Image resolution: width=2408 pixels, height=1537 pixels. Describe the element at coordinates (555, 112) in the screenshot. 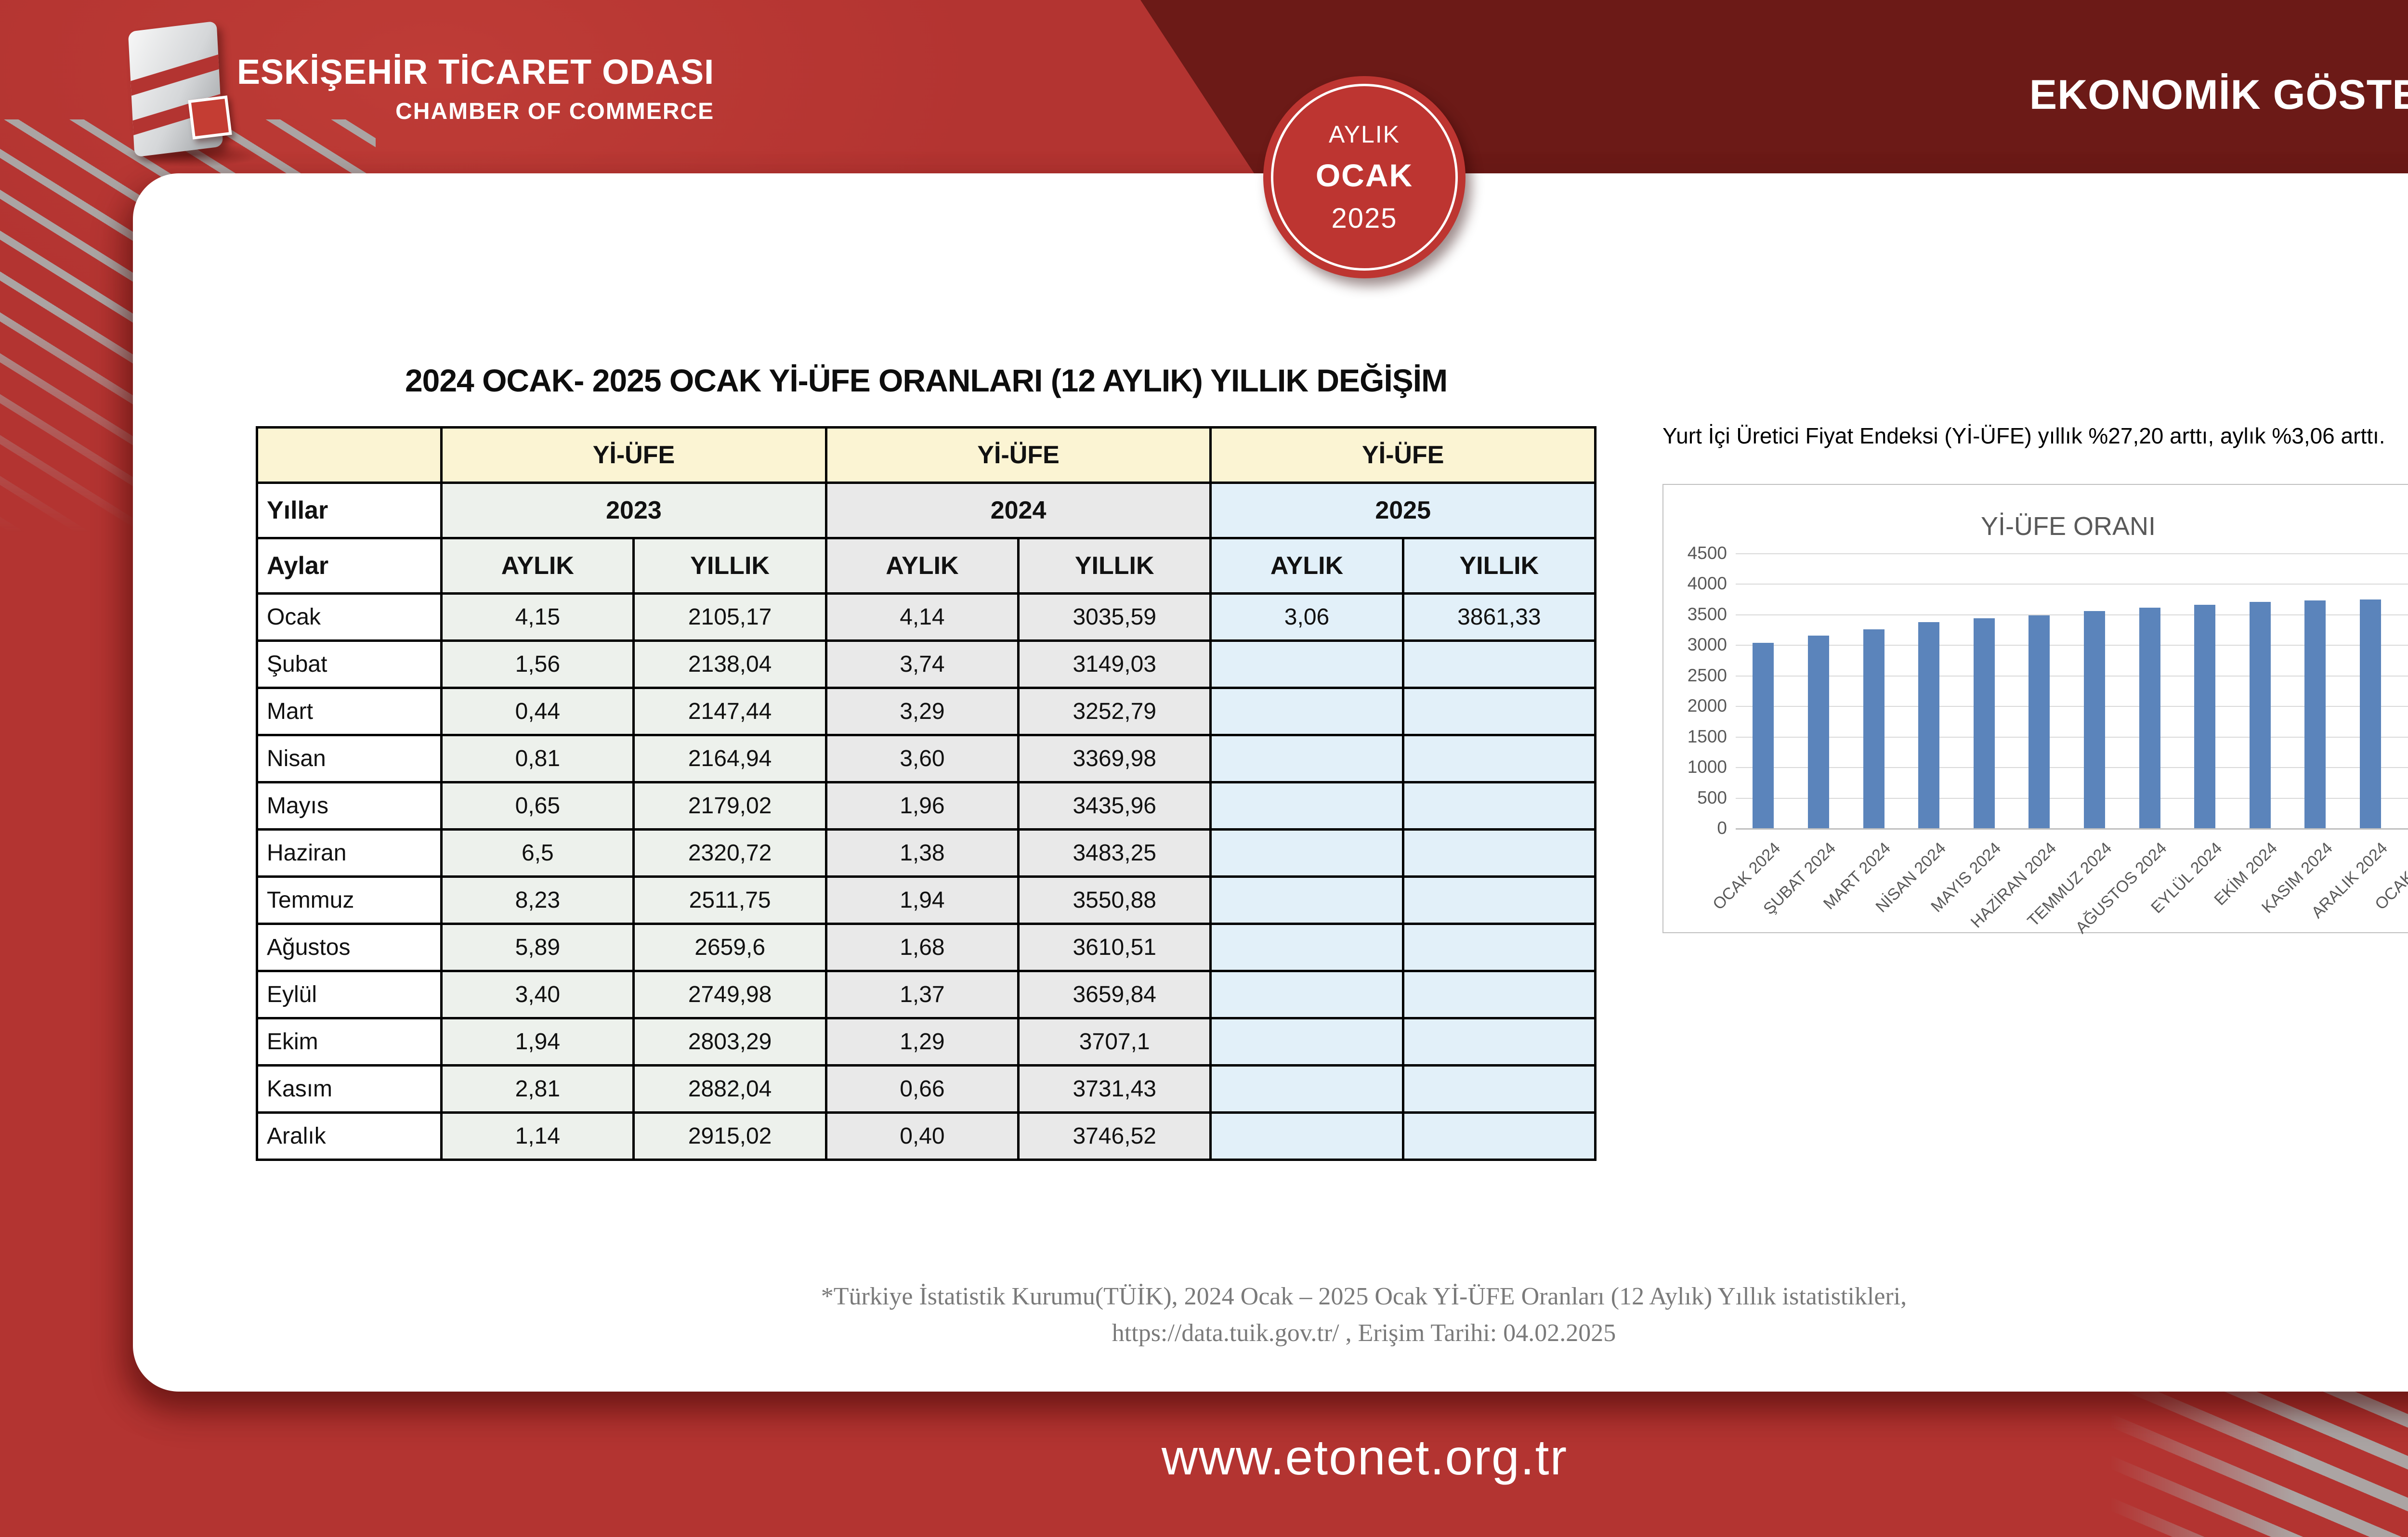

I see `org-subtitle: CHAMBER OF COMMERCE` at that location.